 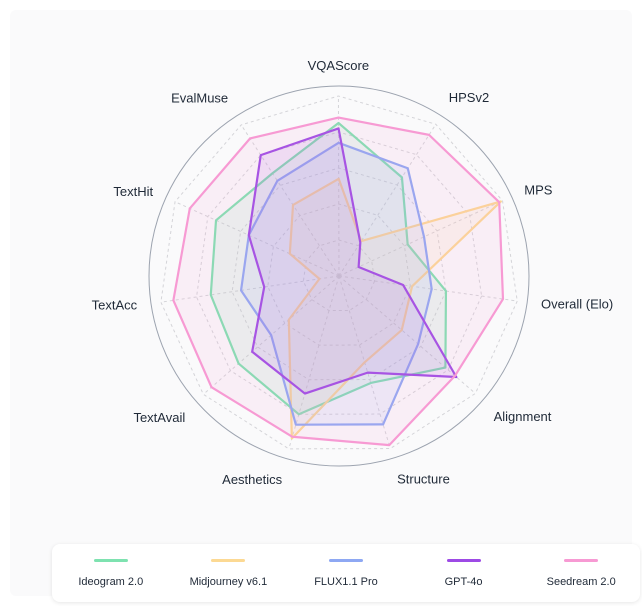 What do you see at coordinates (228, 573) in the screenshot?
I see `legend-item: Midjourney v6.1` at bounding box center [228, 573].